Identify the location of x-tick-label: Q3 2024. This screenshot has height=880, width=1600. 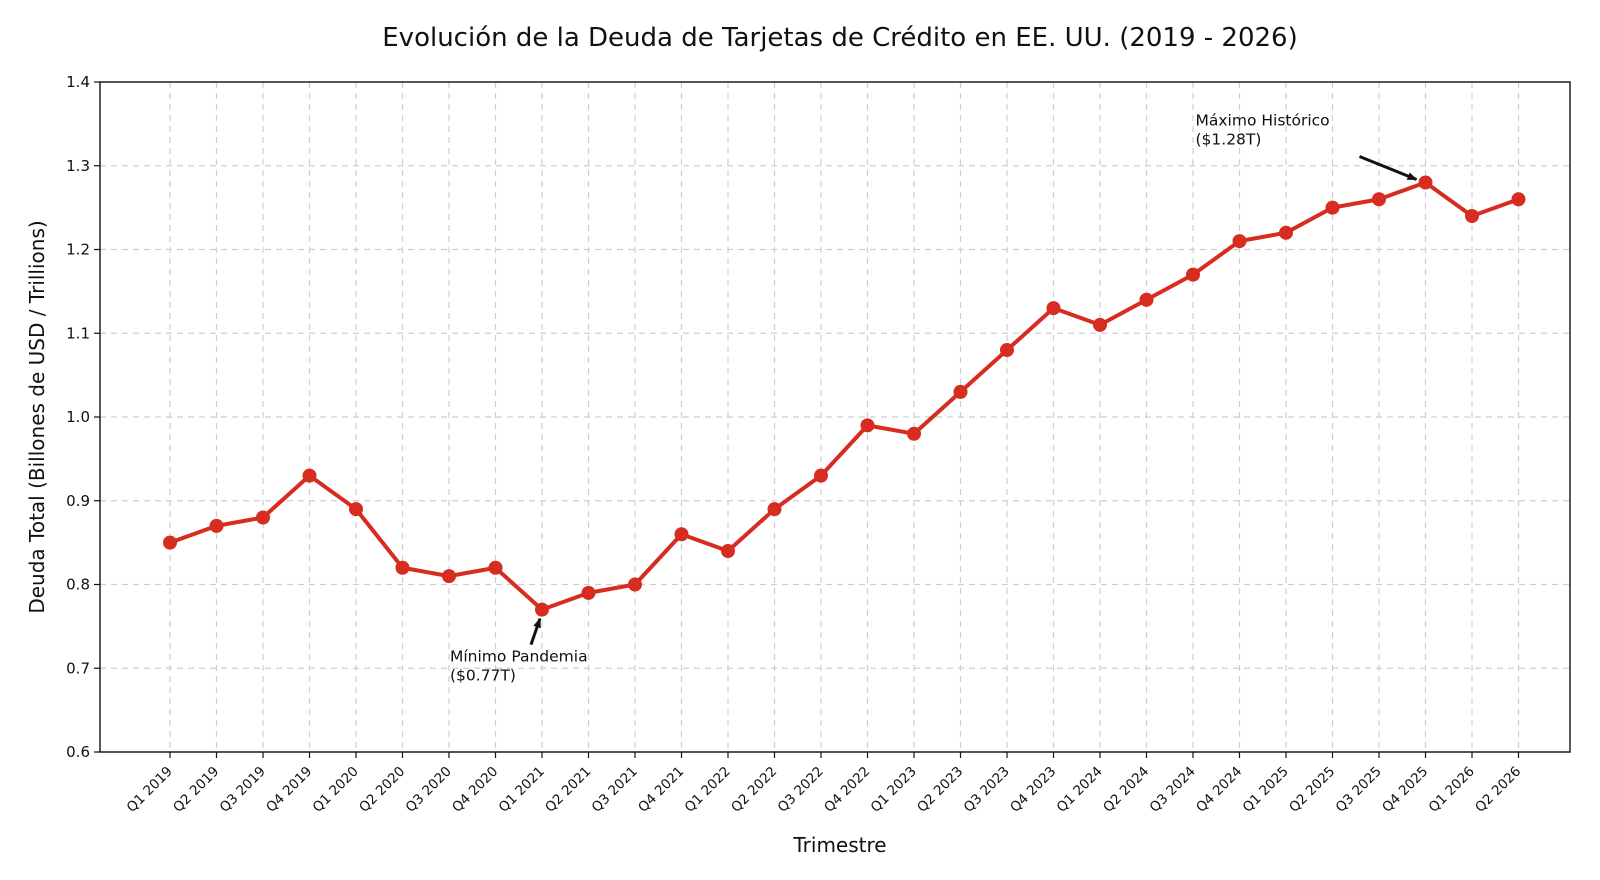
(1173, 790).